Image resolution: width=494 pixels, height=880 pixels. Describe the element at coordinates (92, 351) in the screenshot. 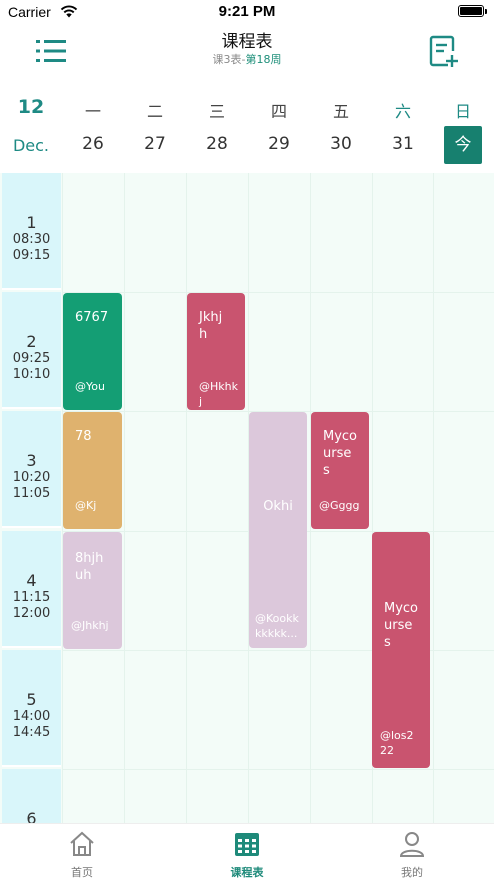

I see `course-card: 6767 @You` at that location.